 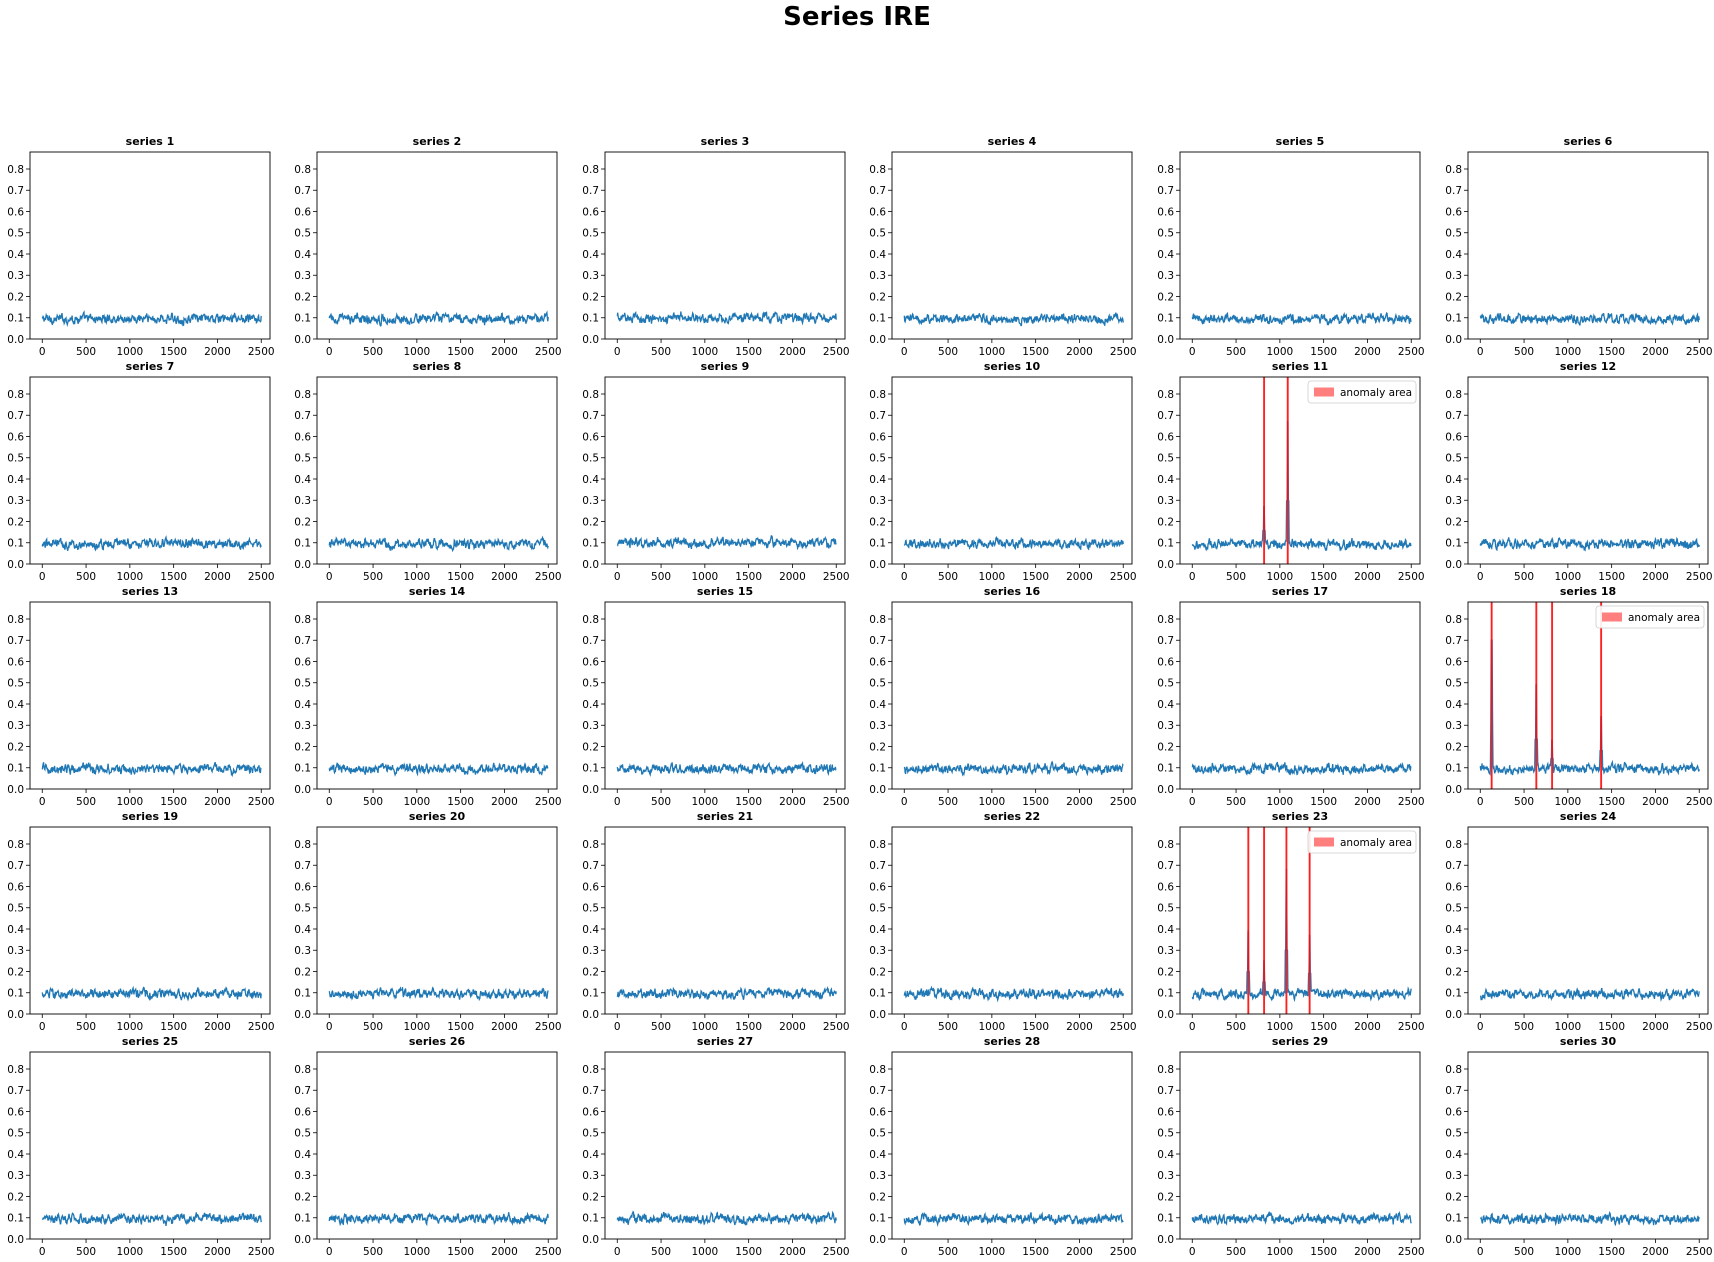 What do you see at coordinates (1012, 1041) in the screenshot?
I see `panel-title: series 28` at bounding box center [1012, 1041].